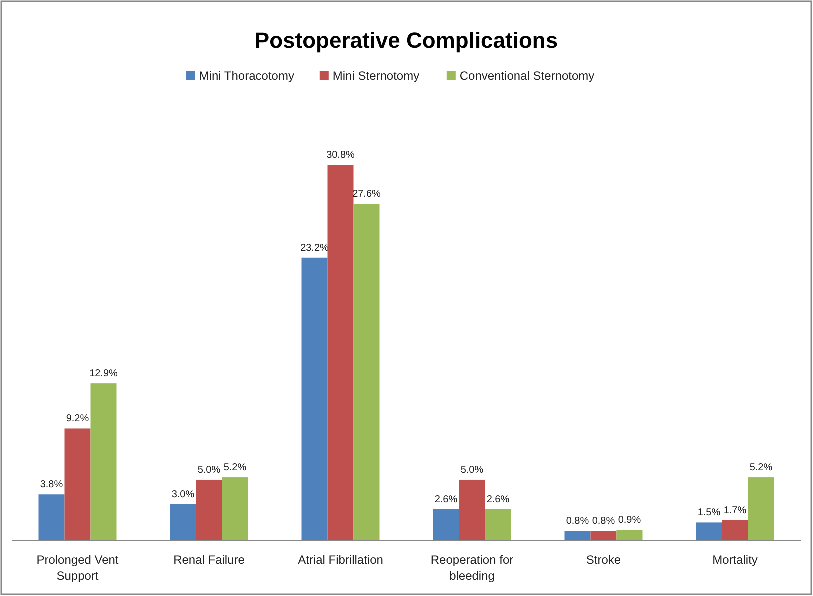 The image size is (813, 596). What do you see at coordinates (341, 156) in the screenshot?
I see `data-label: 30.8%` at bounding box center [341, 156].